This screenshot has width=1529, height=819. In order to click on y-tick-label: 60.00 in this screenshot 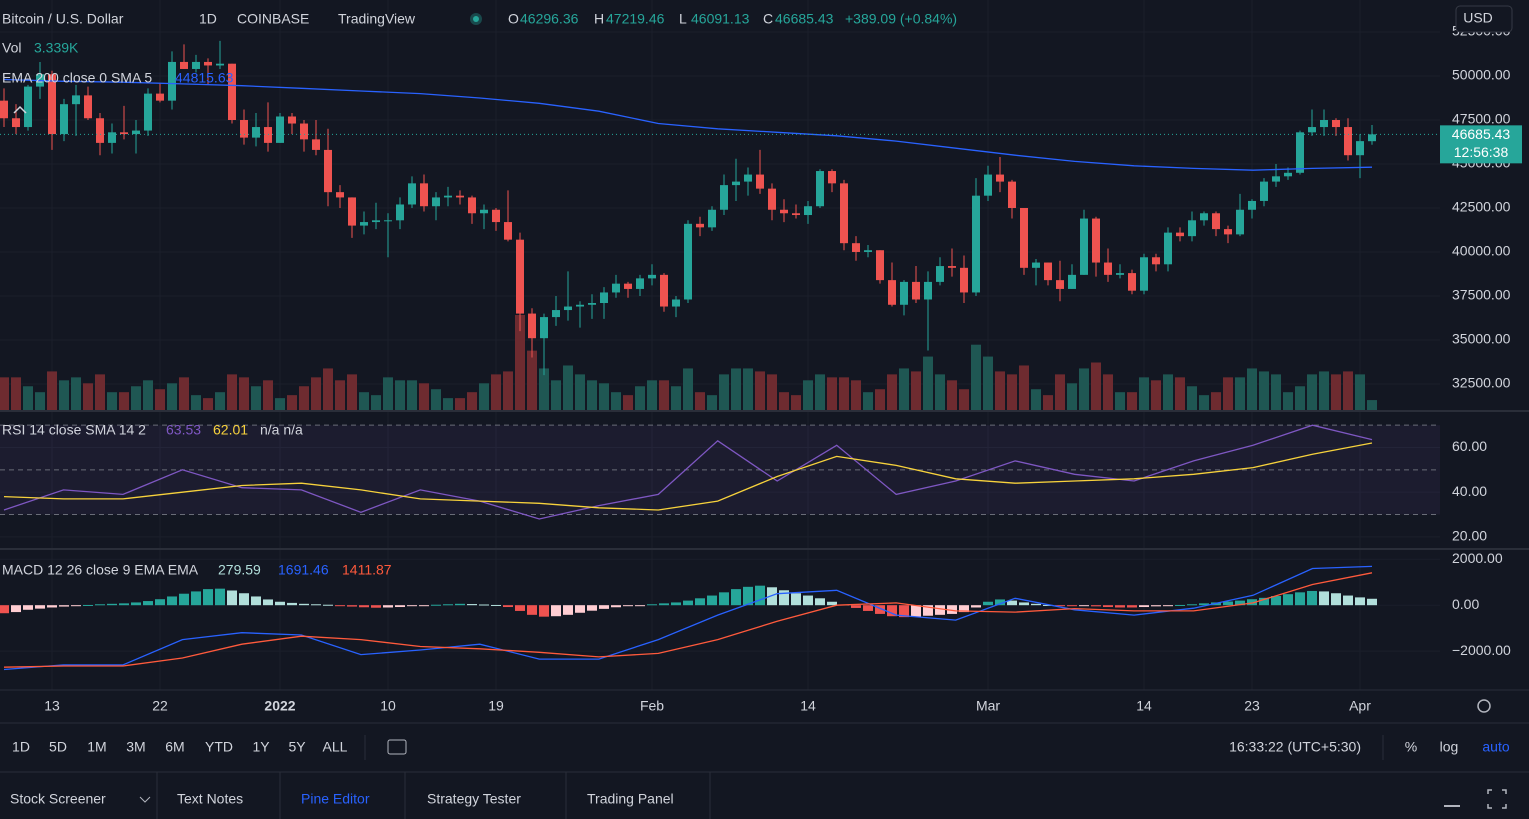, I will do `click(1469, 446)`.